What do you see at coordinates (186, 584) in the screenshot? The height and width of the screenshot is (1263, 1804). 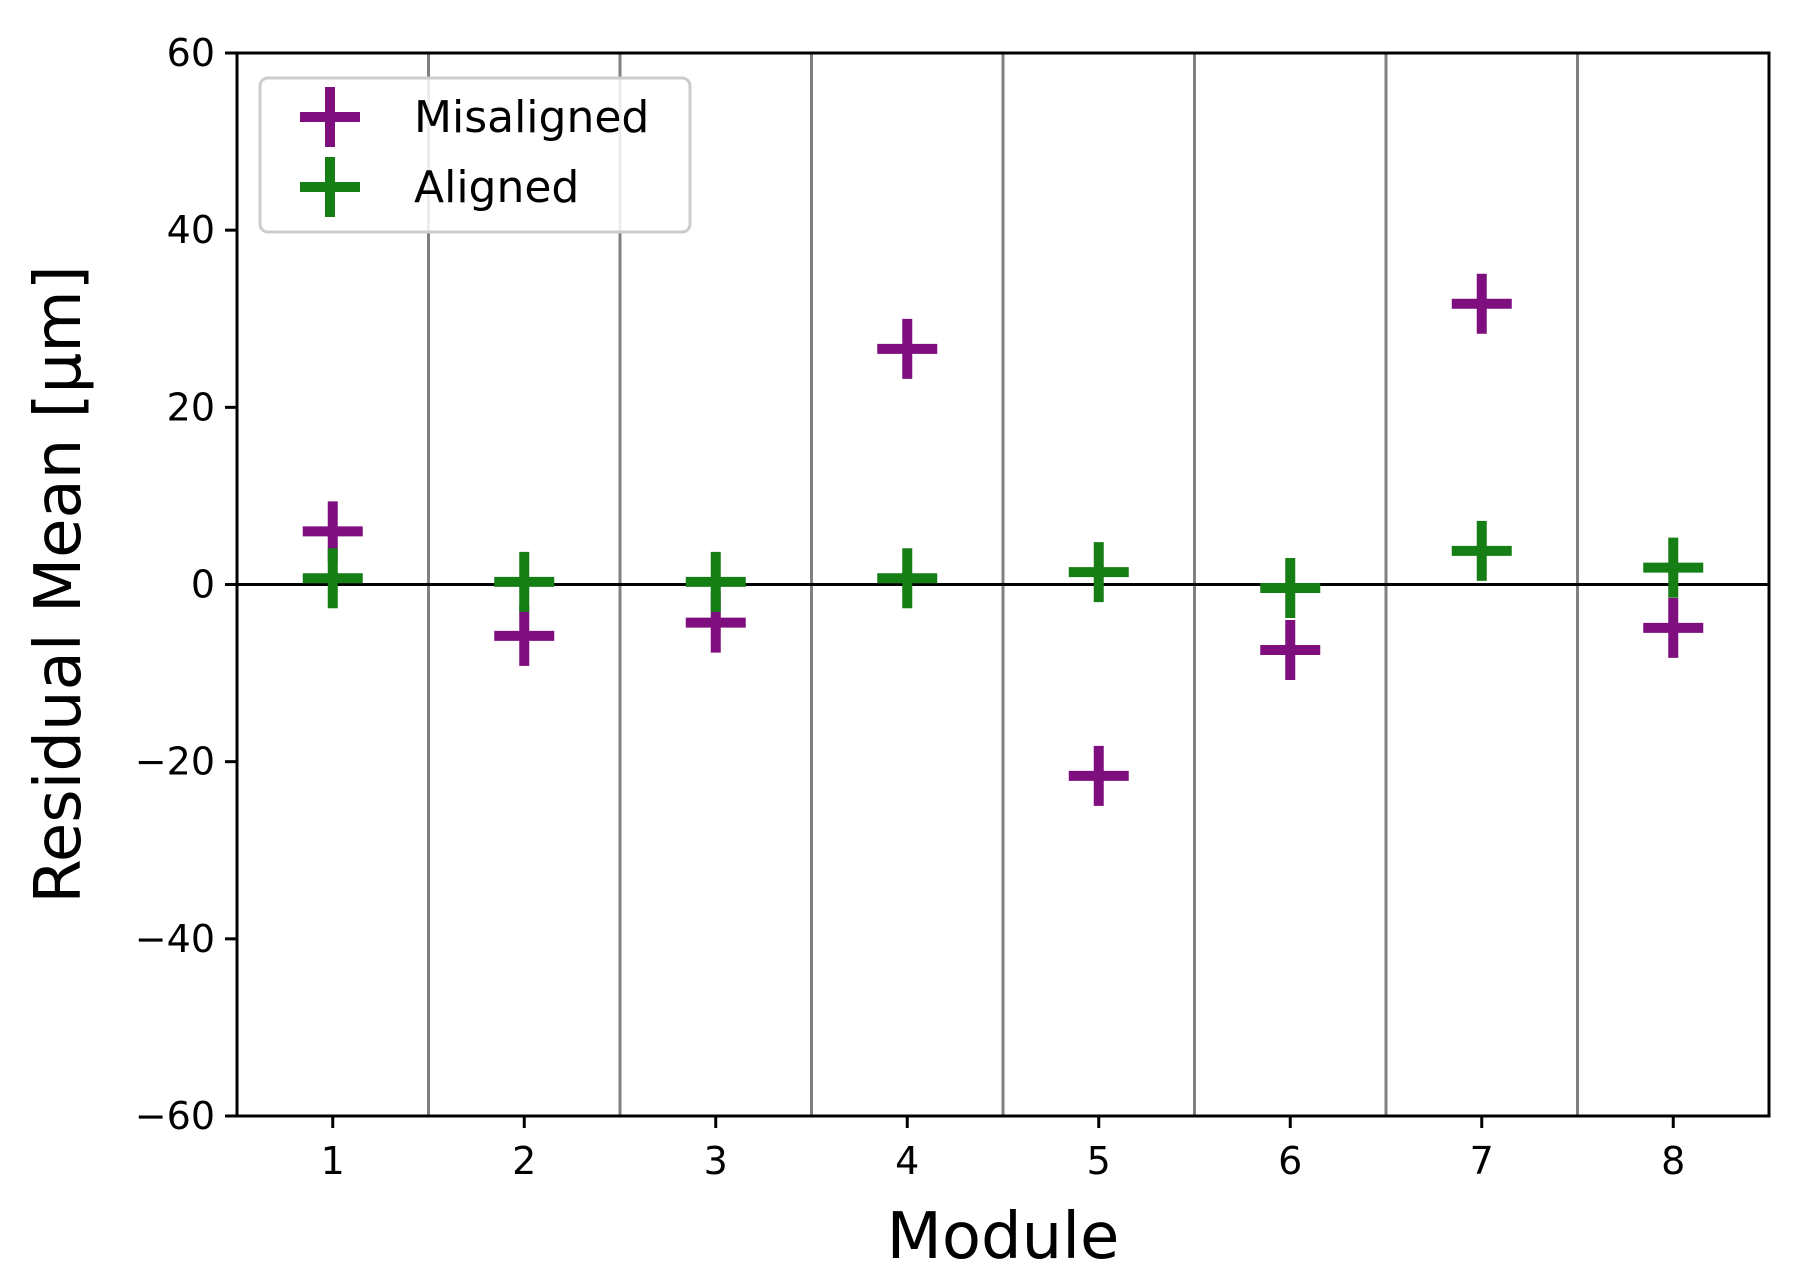 I see `y-axis-ticks: −60 −40 −20 0 20 40 60` at bounding box center [186, 584].